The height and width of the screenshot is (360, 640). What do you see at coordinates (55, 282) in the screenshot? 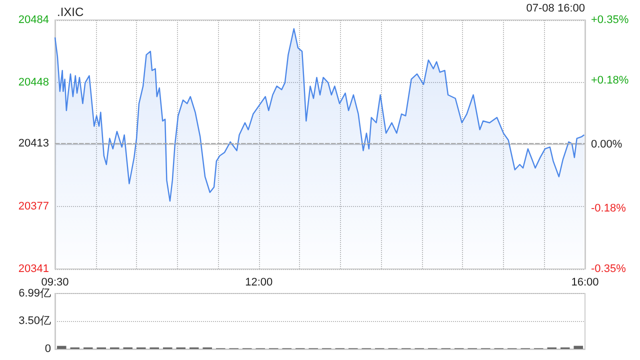
I see `x-tick-label: 09:30` at bounding box center [55, 282].